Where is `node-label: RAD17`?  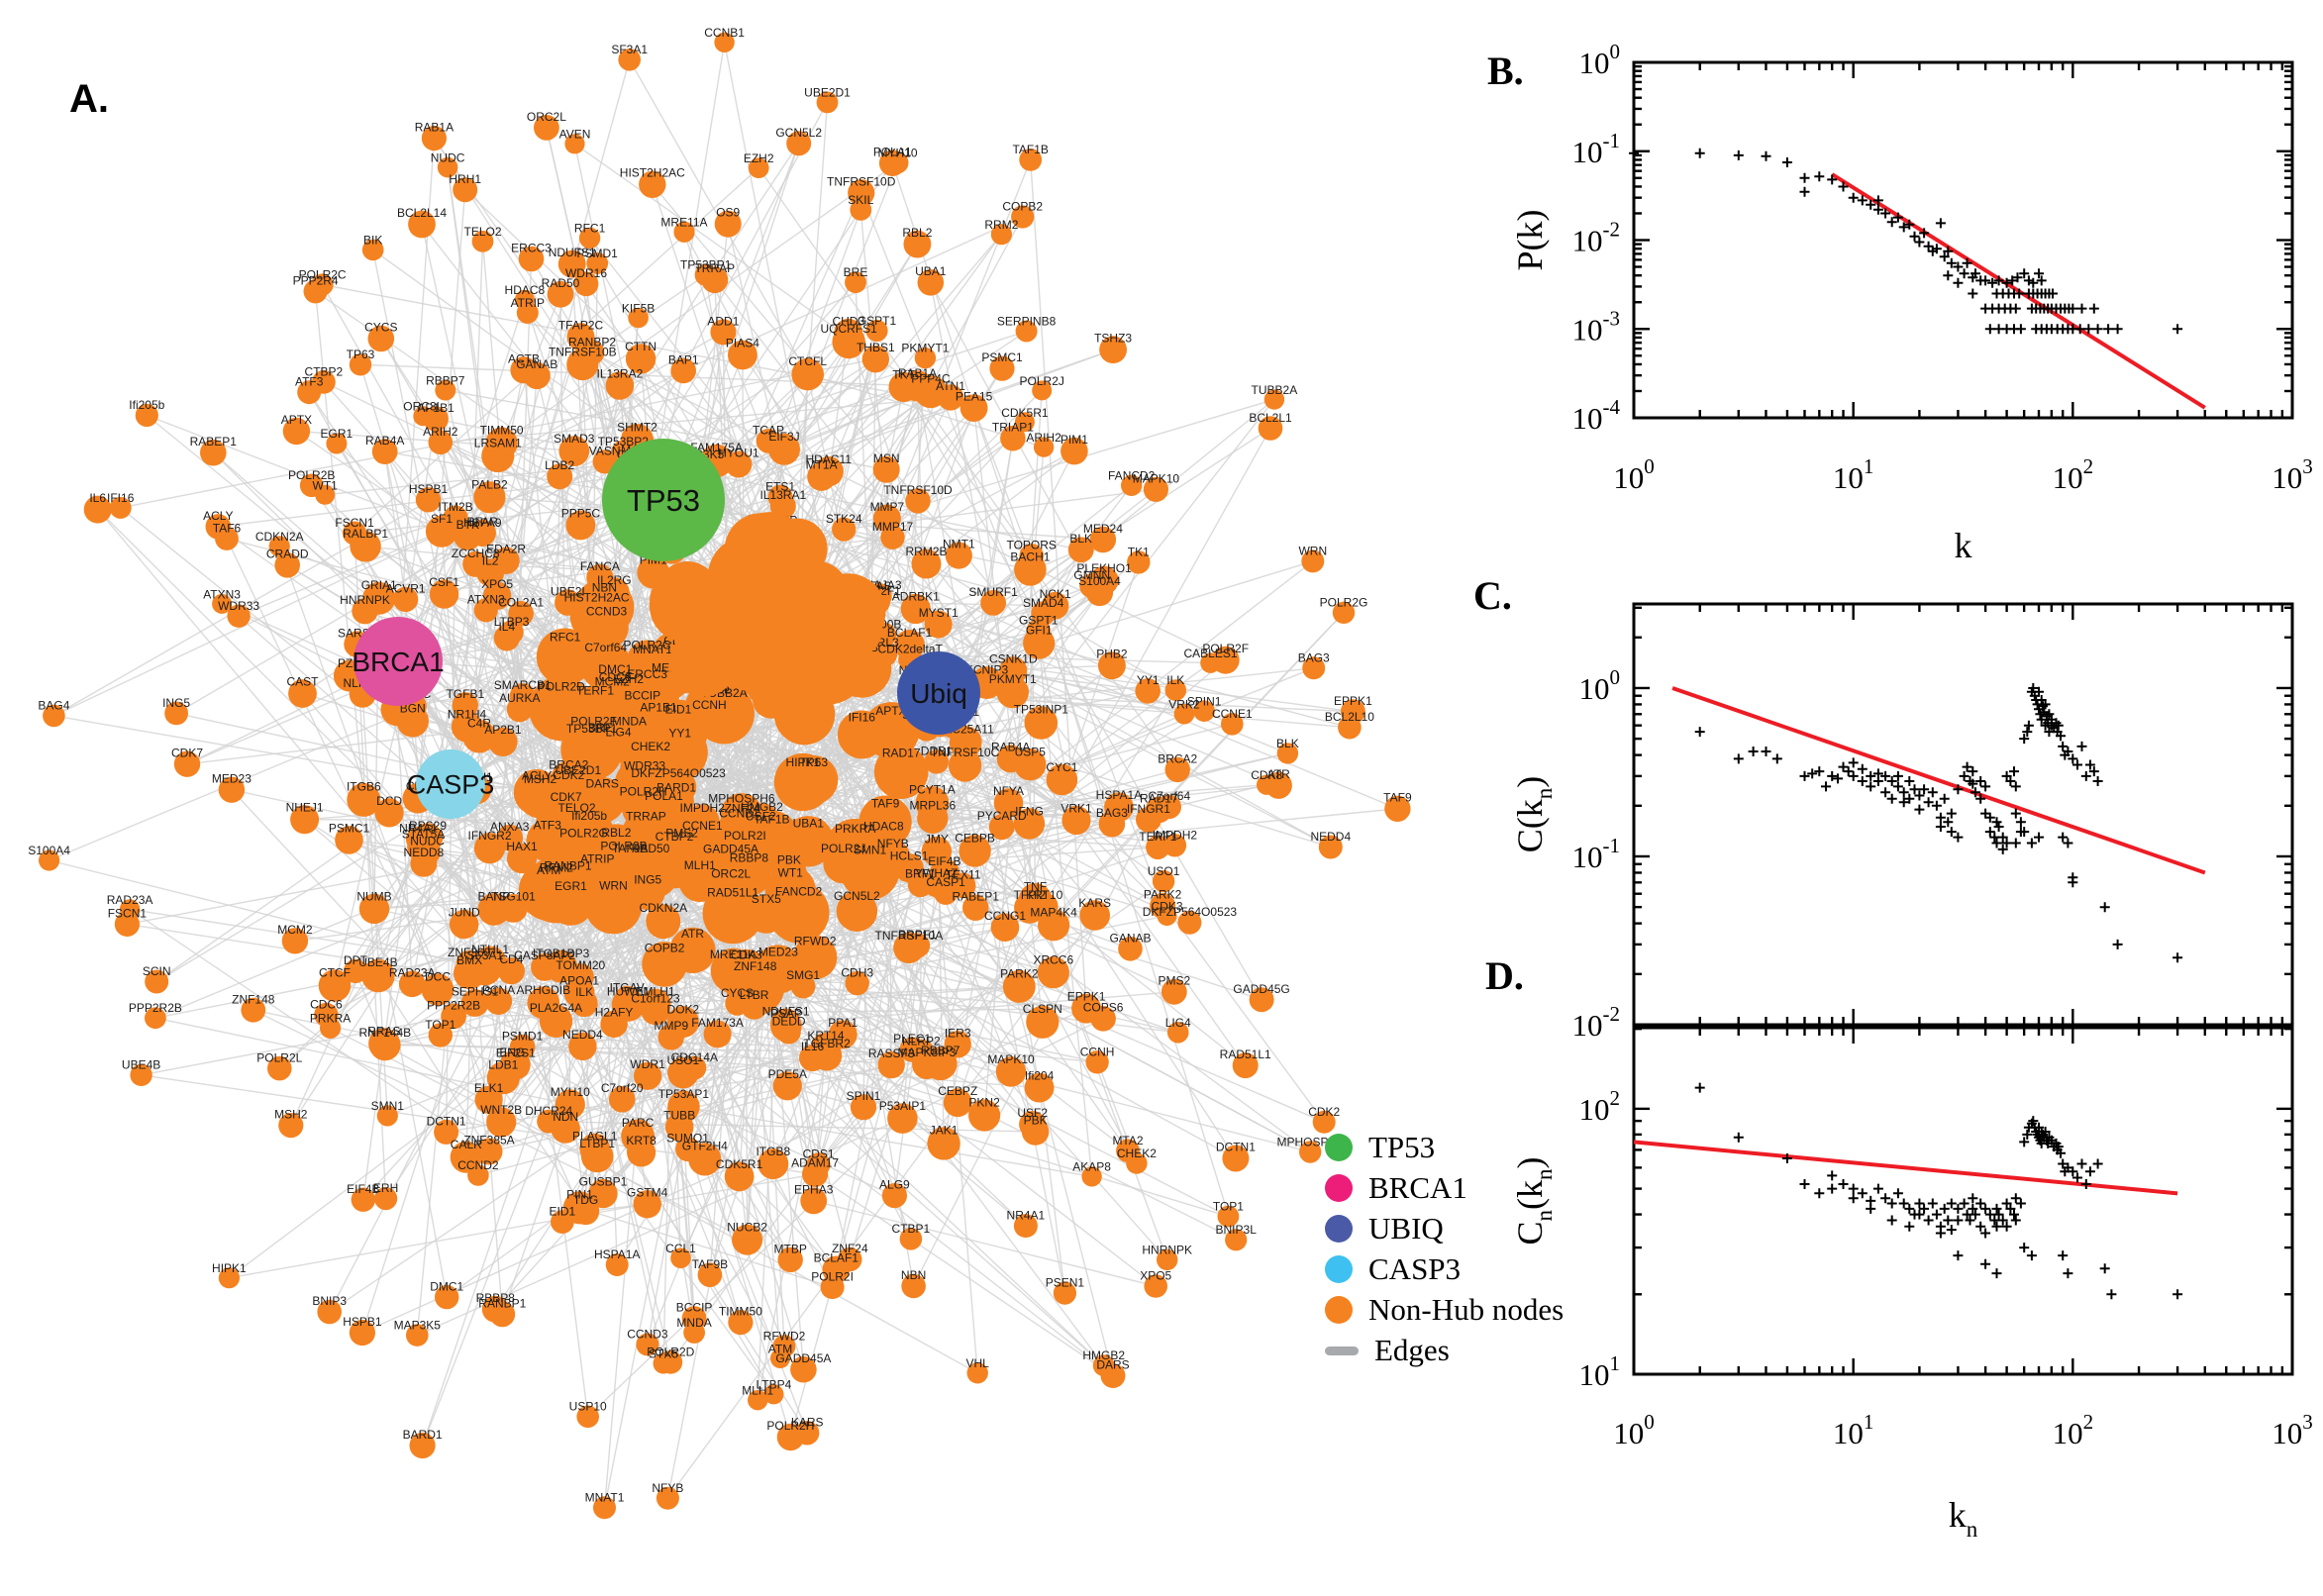 node-label: RAD17 is located at coordinates (902, 753).